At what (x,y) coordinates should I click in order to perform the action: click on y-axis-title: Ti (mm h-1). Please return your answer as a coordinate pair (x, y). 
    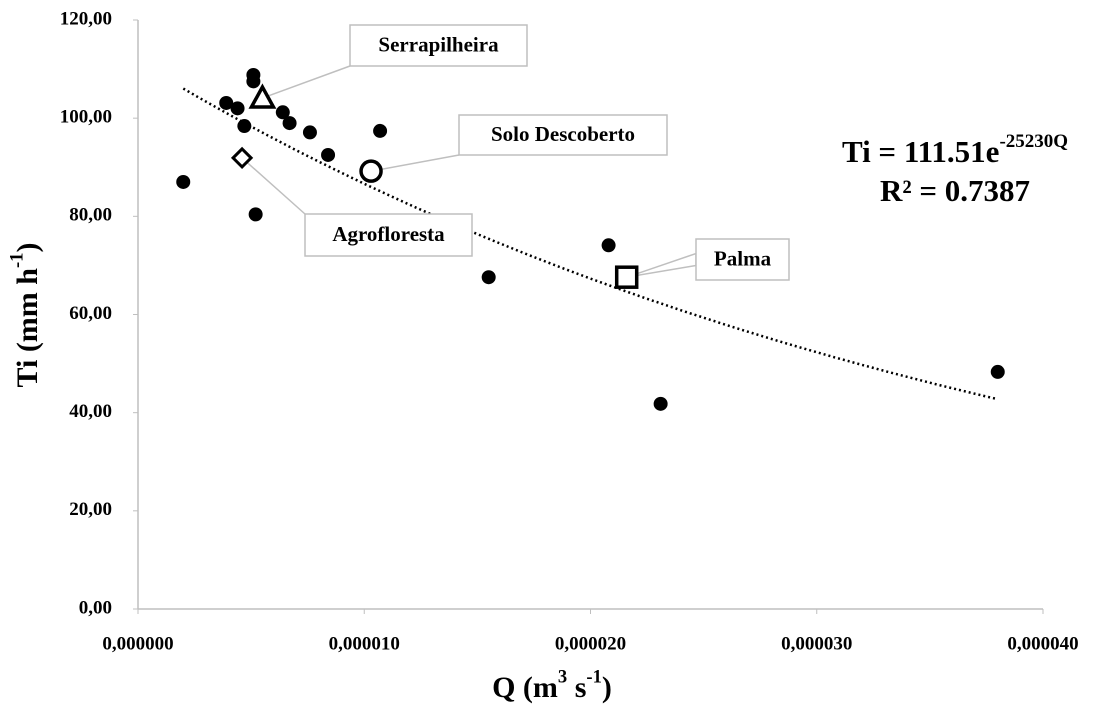
    Looking at the image, I should click on (25, 315).